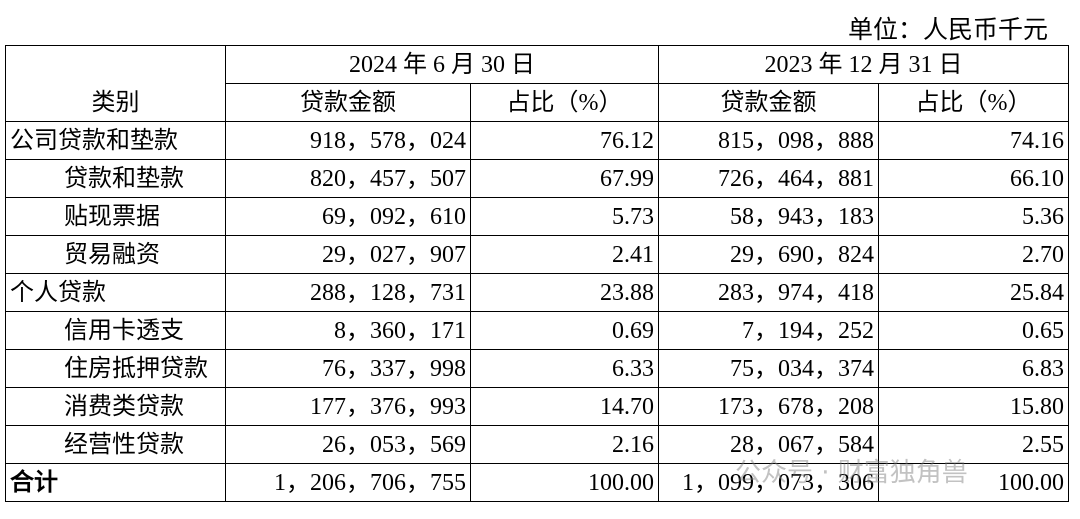  What do you see at coordinates (564, 254) in the screenshot?
I see `value-cell: 2.41` at bounding box center [564, 254].